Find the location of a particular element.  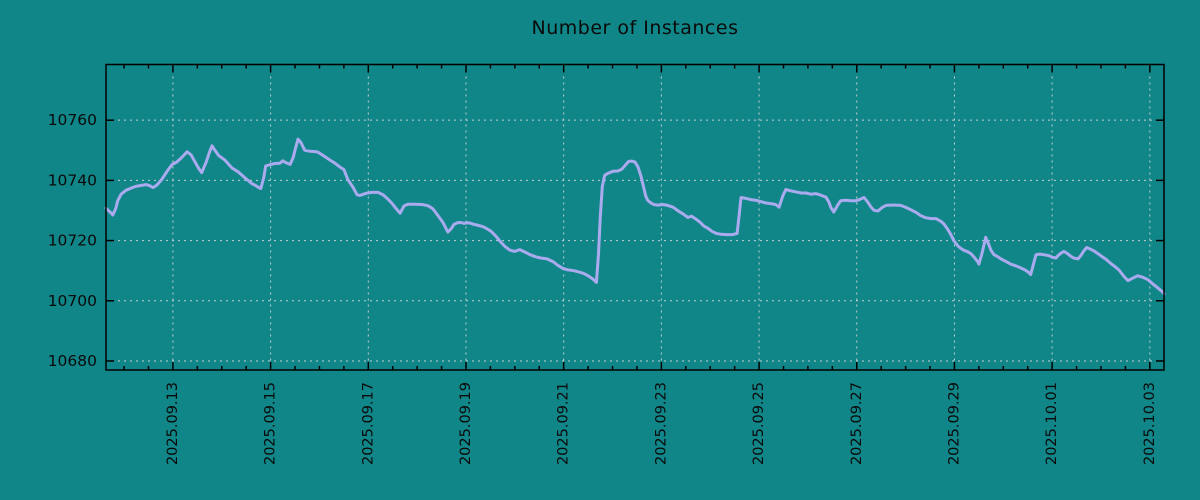

y-tick-label: 10680 is located at coordinates (72, 361).